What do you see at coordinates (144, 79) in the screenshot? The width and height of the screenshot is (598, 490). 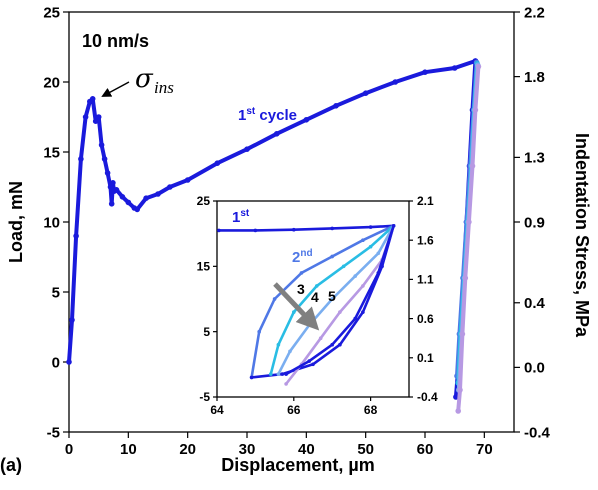 I see `sigma-symbol: σ` at bounding box center [144, 79].